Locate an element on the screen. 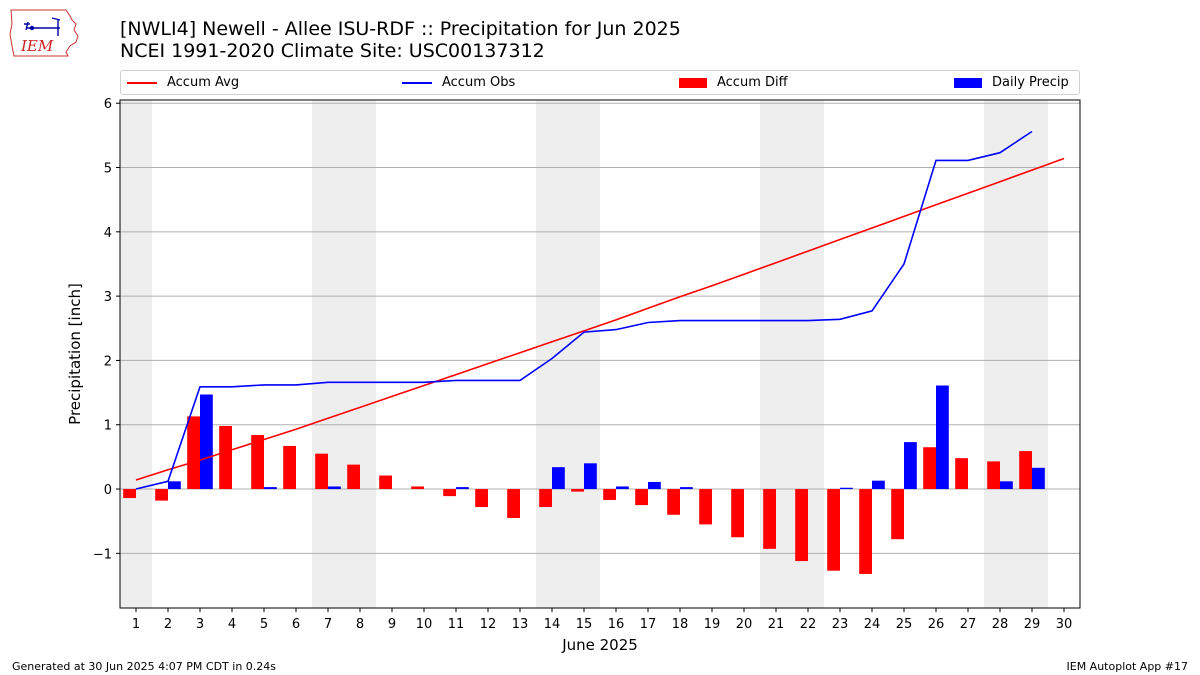 This screenshot has height=675, width=1200. legend-label-accum-diff: Accum Diff is located at coordinates (752, 82).